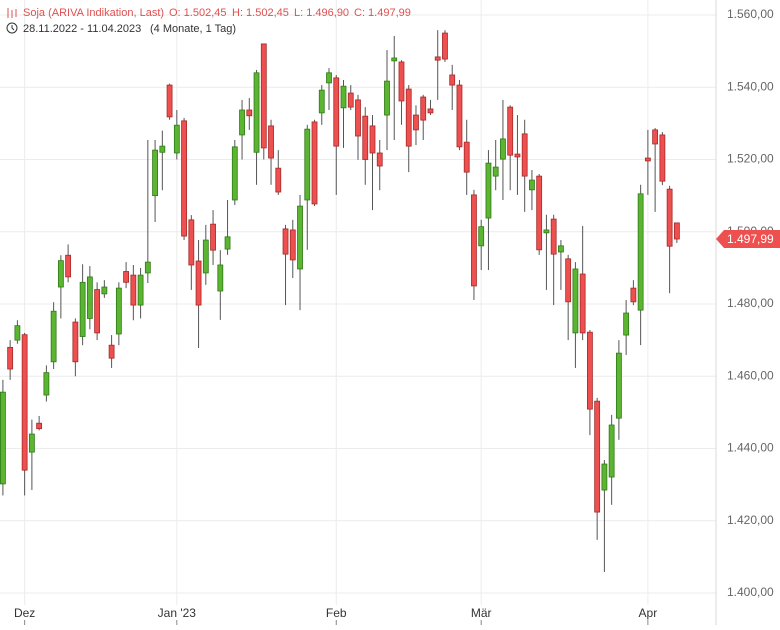 This screenshot has height=630, width=780. I want to click on last-price-tag, so click(748, 239).